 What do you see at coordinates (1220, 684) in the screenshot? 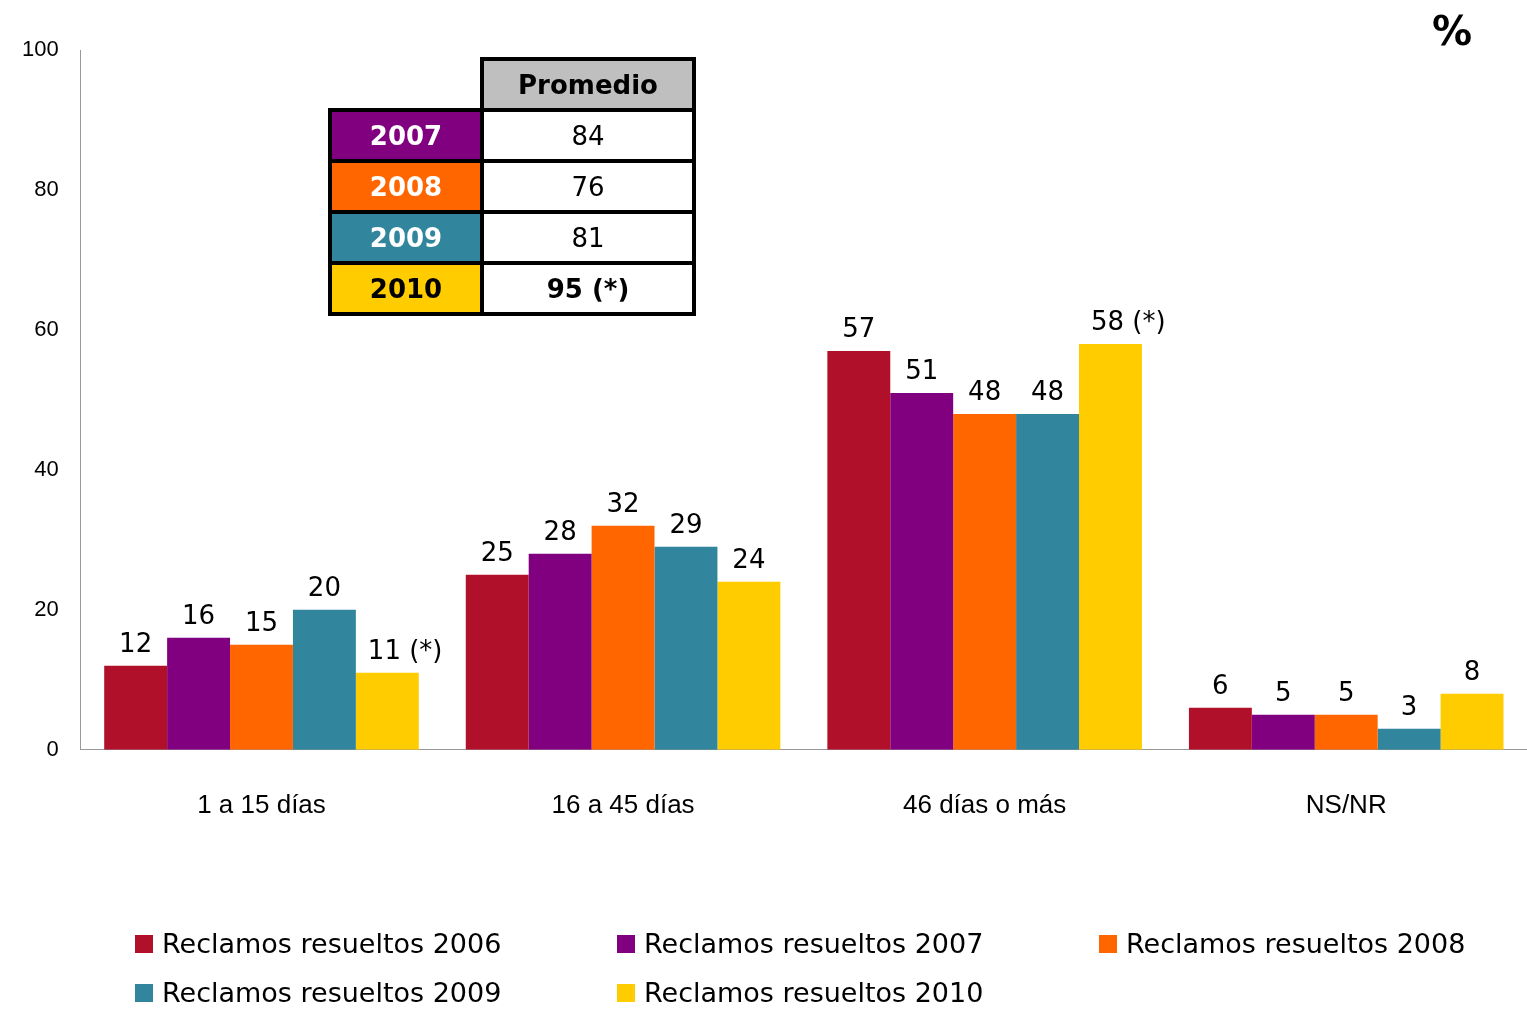
I see `data-label: 6` at bounding box center [1220, 684].